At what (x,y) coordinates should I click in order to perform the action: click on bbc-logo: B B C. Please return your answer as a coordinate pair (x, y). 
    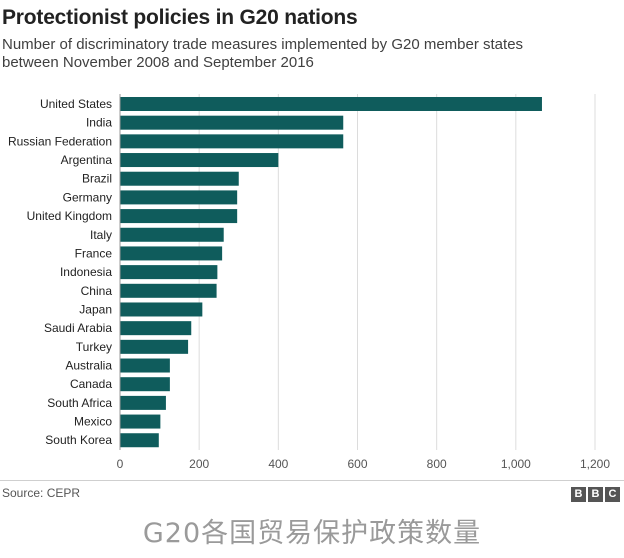
    Looking at the image, I should click on (595, 494).